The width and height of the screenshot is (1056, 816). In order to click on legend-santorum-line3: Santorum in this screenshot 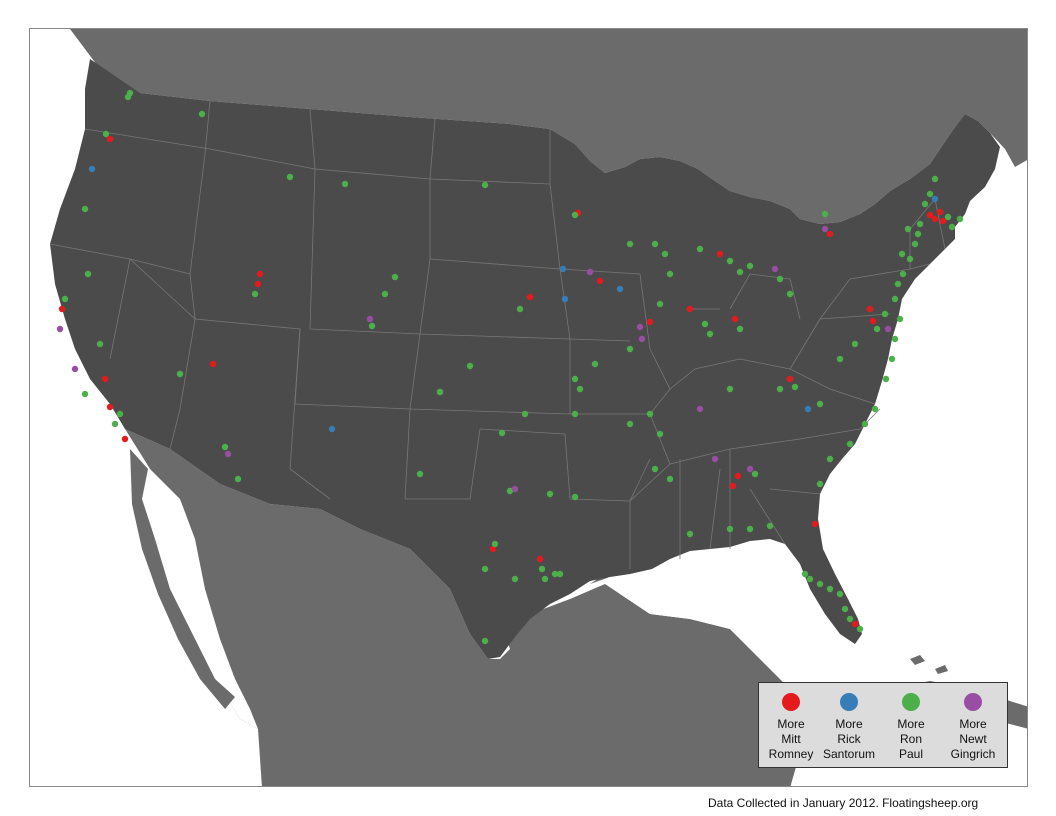, I will do `click(849, 754)`.